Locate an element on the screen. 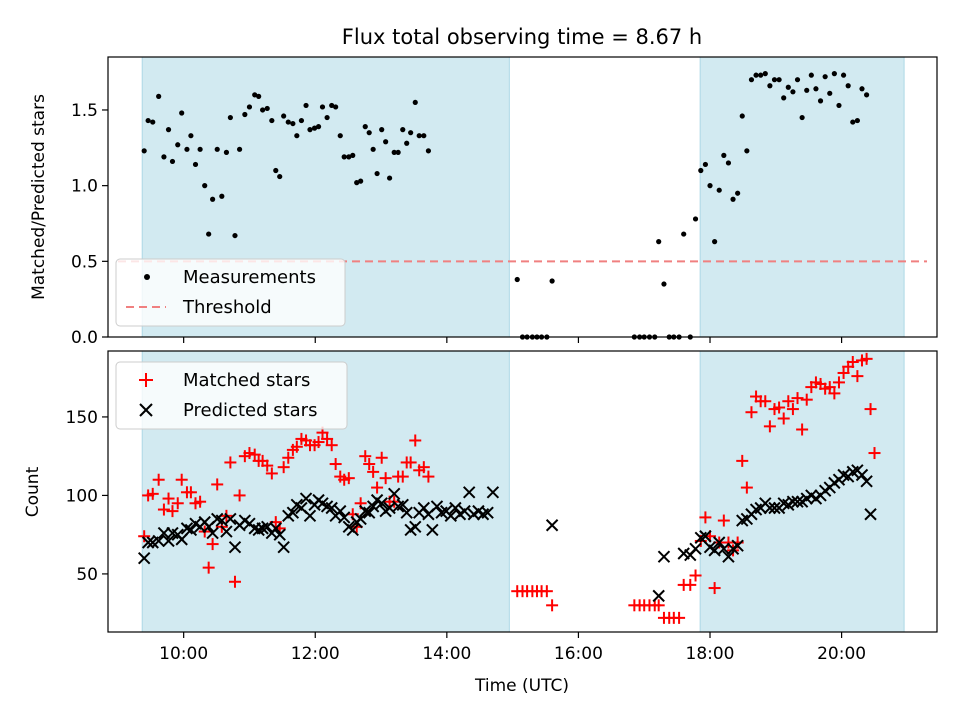 The height and width of the screenshot is (720, 960). bottom-x-ticks: 10:00 12:00 14:00 16:00 18:00 20:00 is located at coordinates (512, 648).